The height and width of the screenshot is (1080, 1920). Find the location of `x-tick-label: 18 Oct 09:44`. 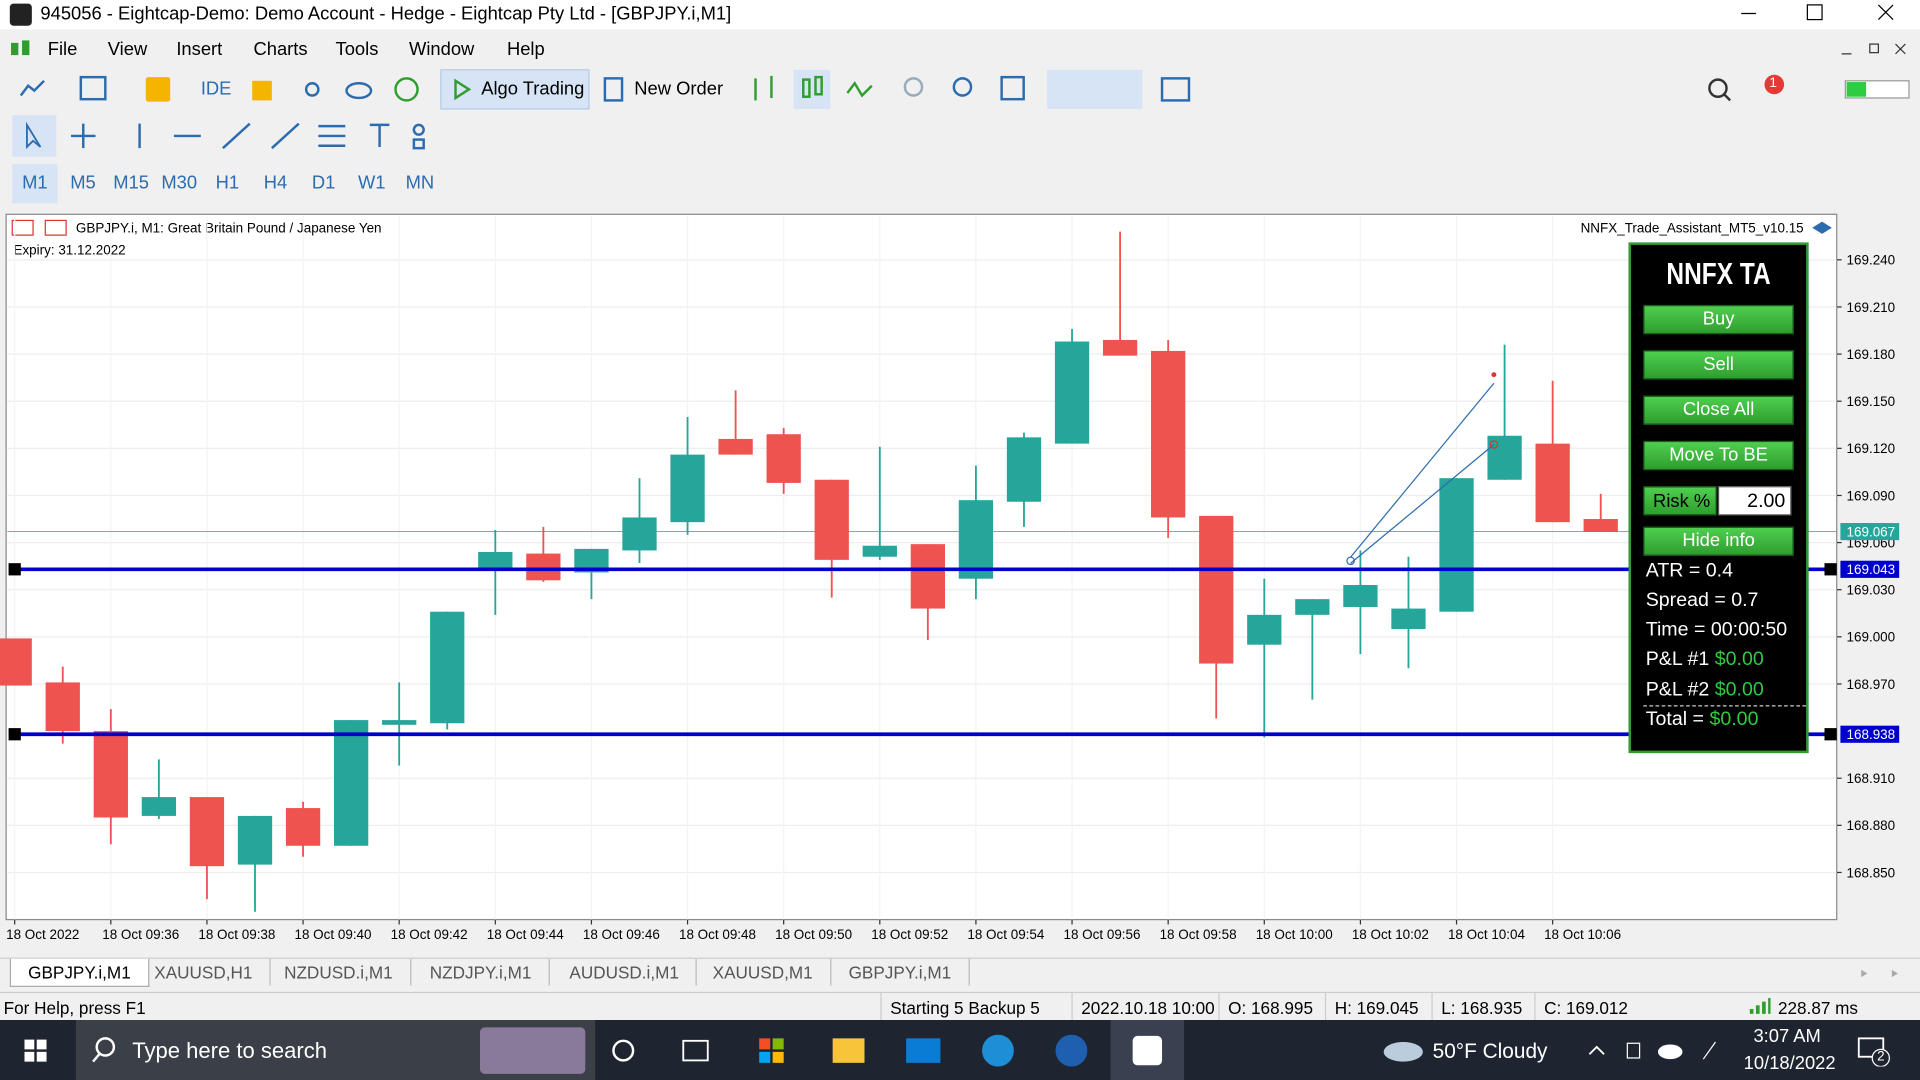

x-tick-label: 18 Oct 09:44 is located at coordinates (526, 934).